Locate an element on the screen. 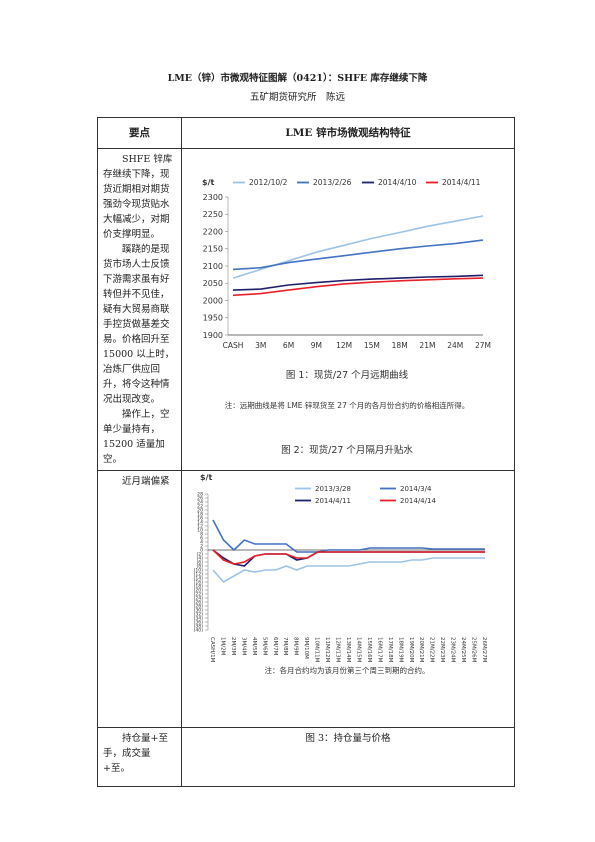 This screenshot has width=595, height=842. y-tick-label: (32) is located at coordinates (199, 615).